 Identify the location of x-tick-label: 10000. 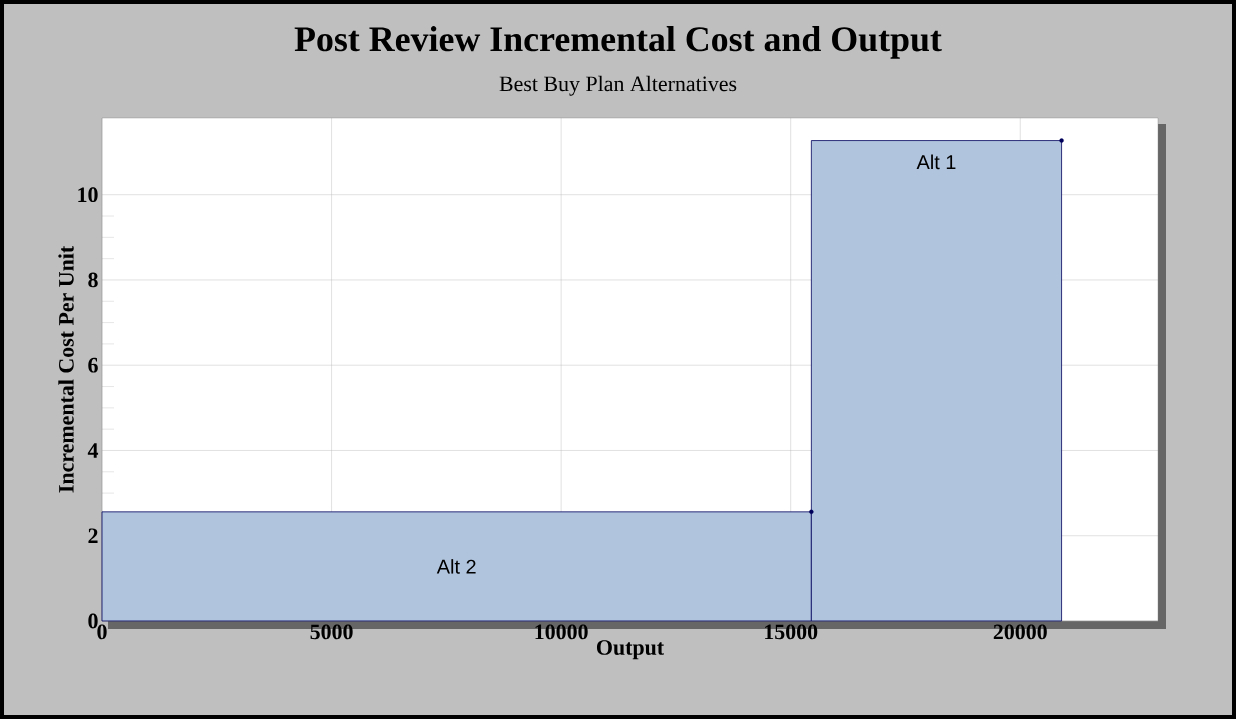
(561, 632).